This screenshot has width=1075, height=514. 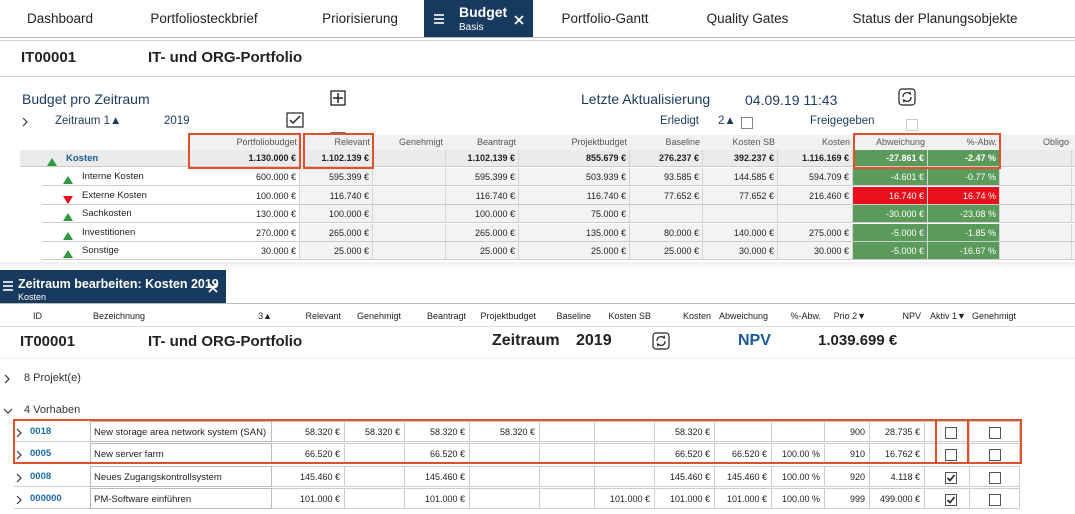 I want to click on portfolio-id: IT00001, so click(x=49, y=57).